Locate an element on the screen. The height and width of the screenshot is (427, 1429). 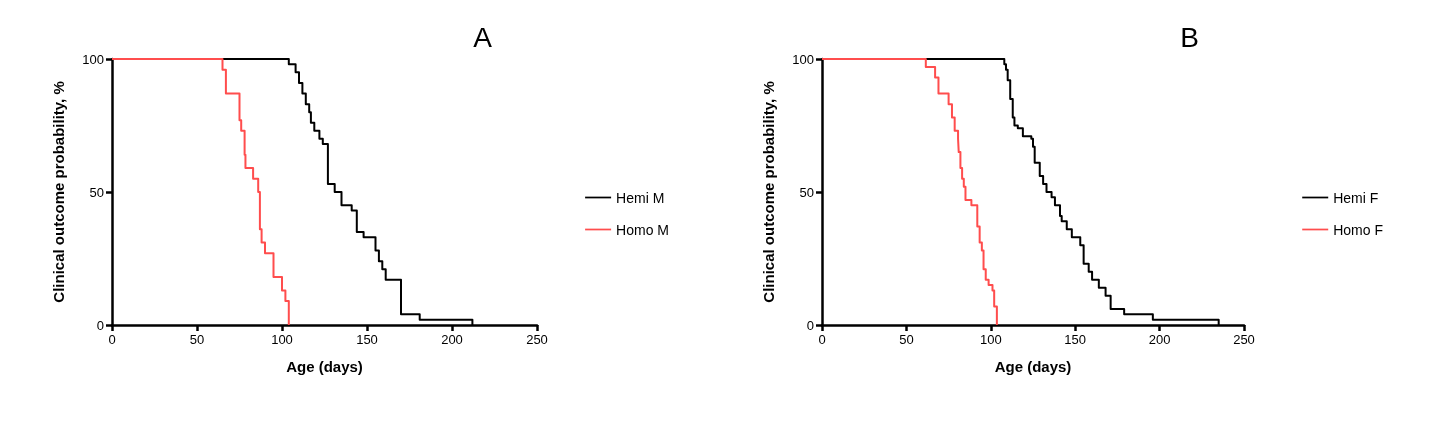
legend-label: Homo F is located at coordinates (1358, 229).